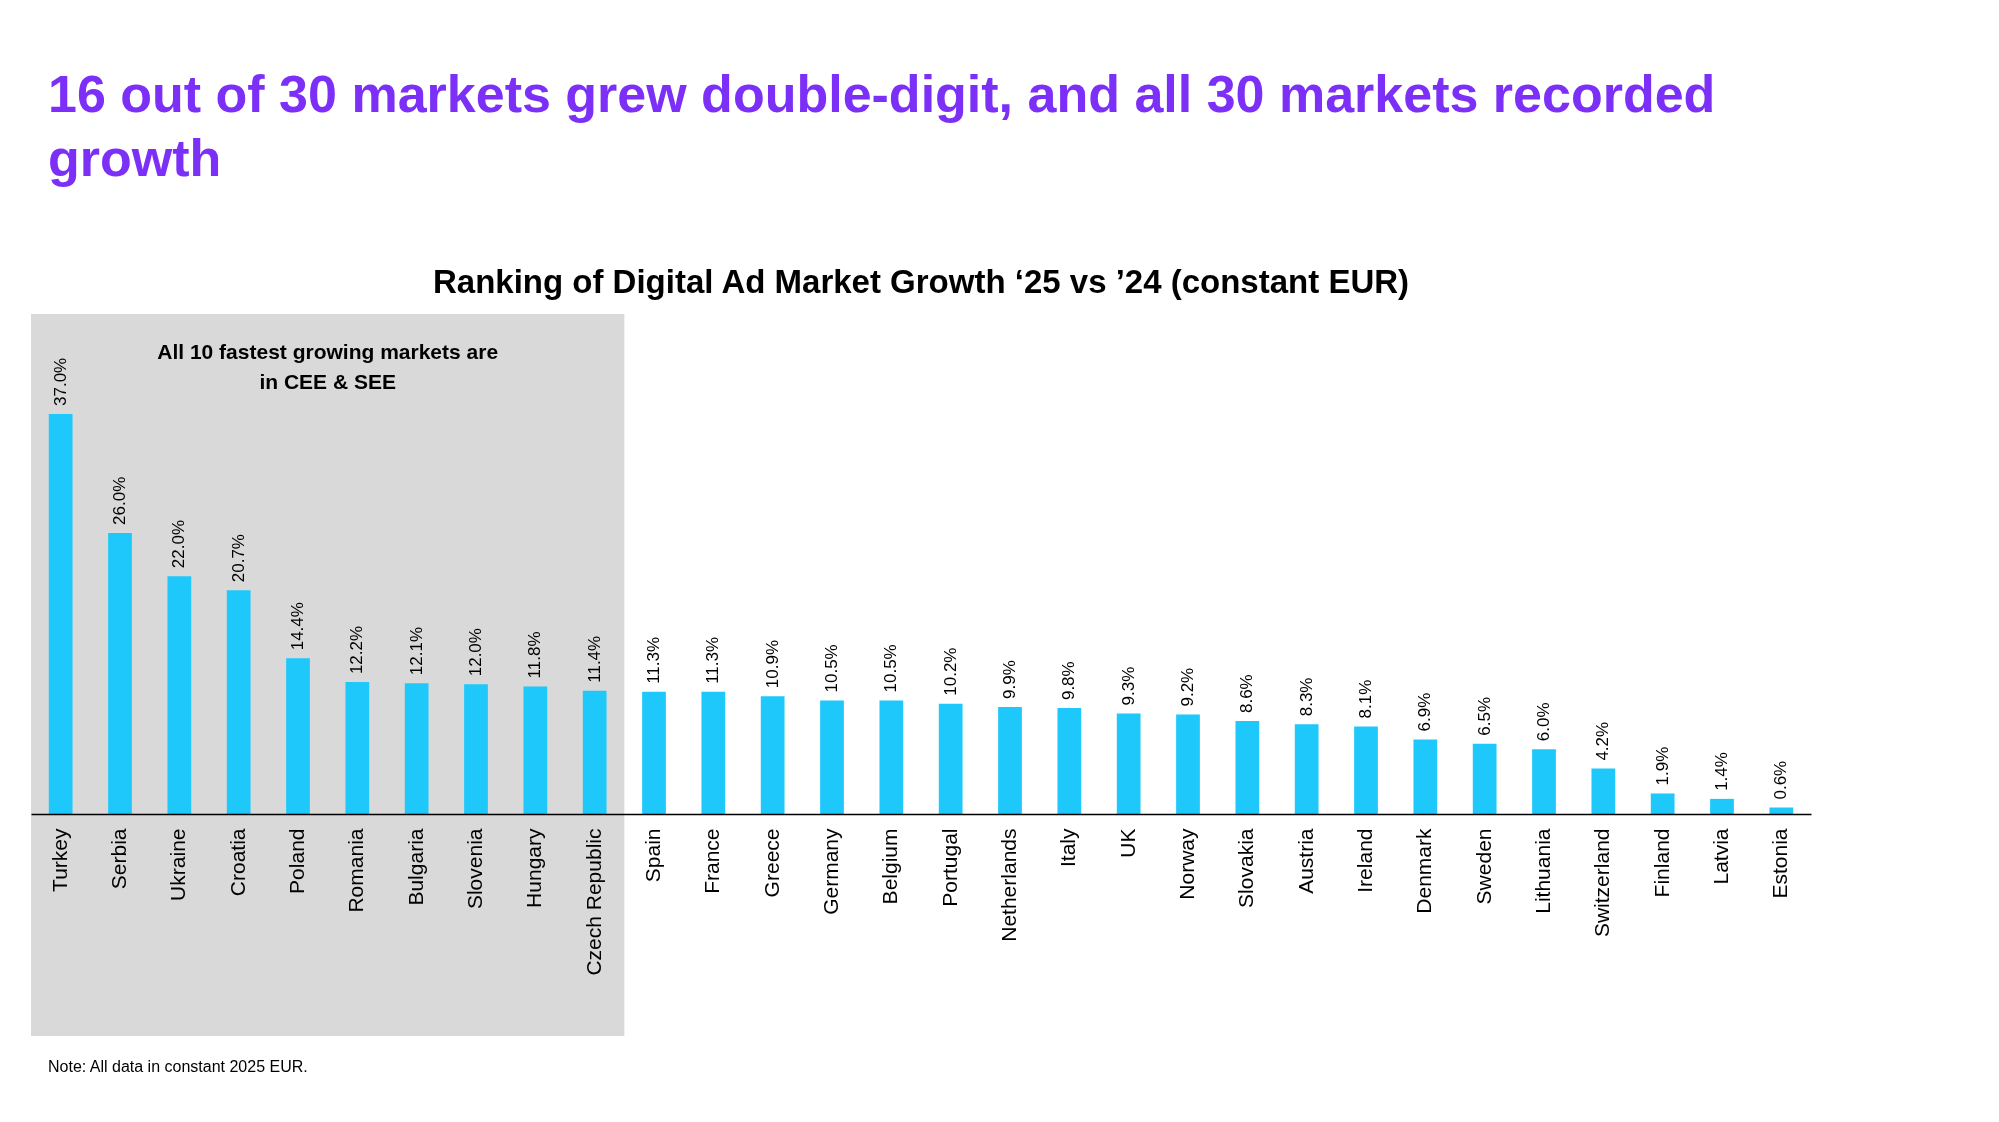  What do you see at coordinates (357, 650) in the screenshot?
I see `data-label: 12.2%` at bounding box center [357, 650].